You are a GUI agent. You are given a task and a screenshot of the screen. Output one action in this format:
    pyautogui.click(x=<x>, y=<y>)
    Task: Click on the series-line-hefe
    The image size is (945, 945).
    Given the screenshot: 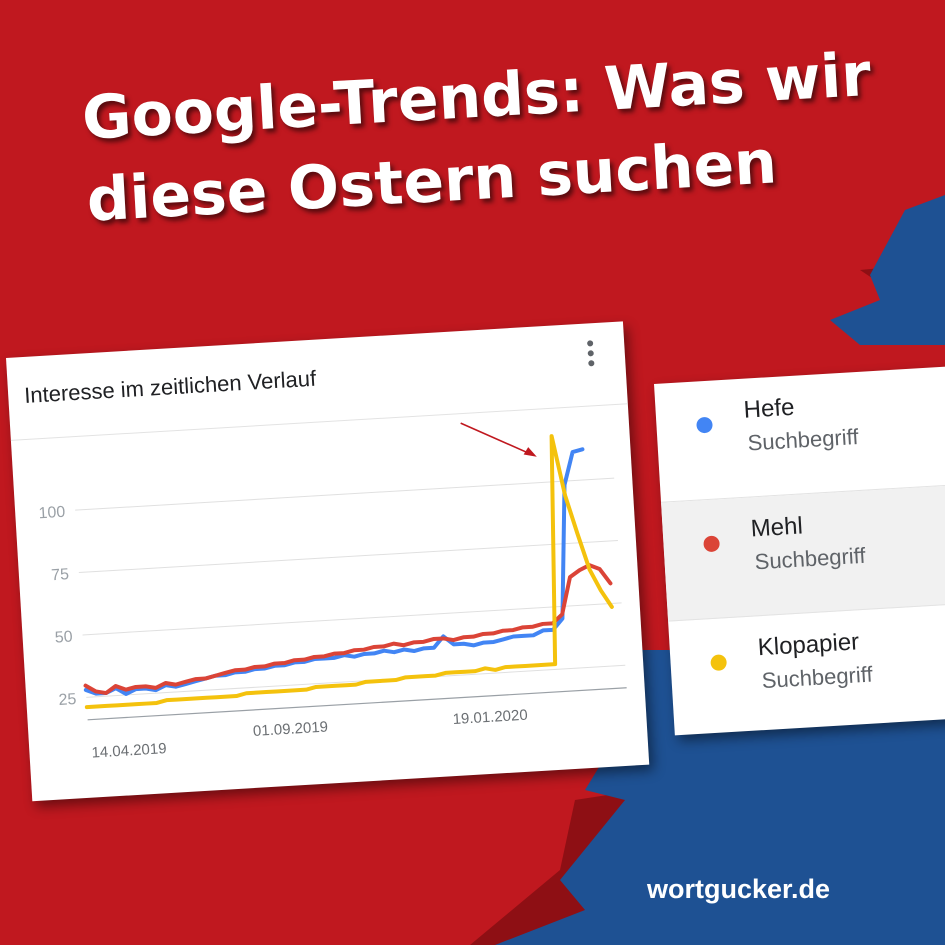 What is the action you would take?
    pyautogui.click(x=334, y=571)
    